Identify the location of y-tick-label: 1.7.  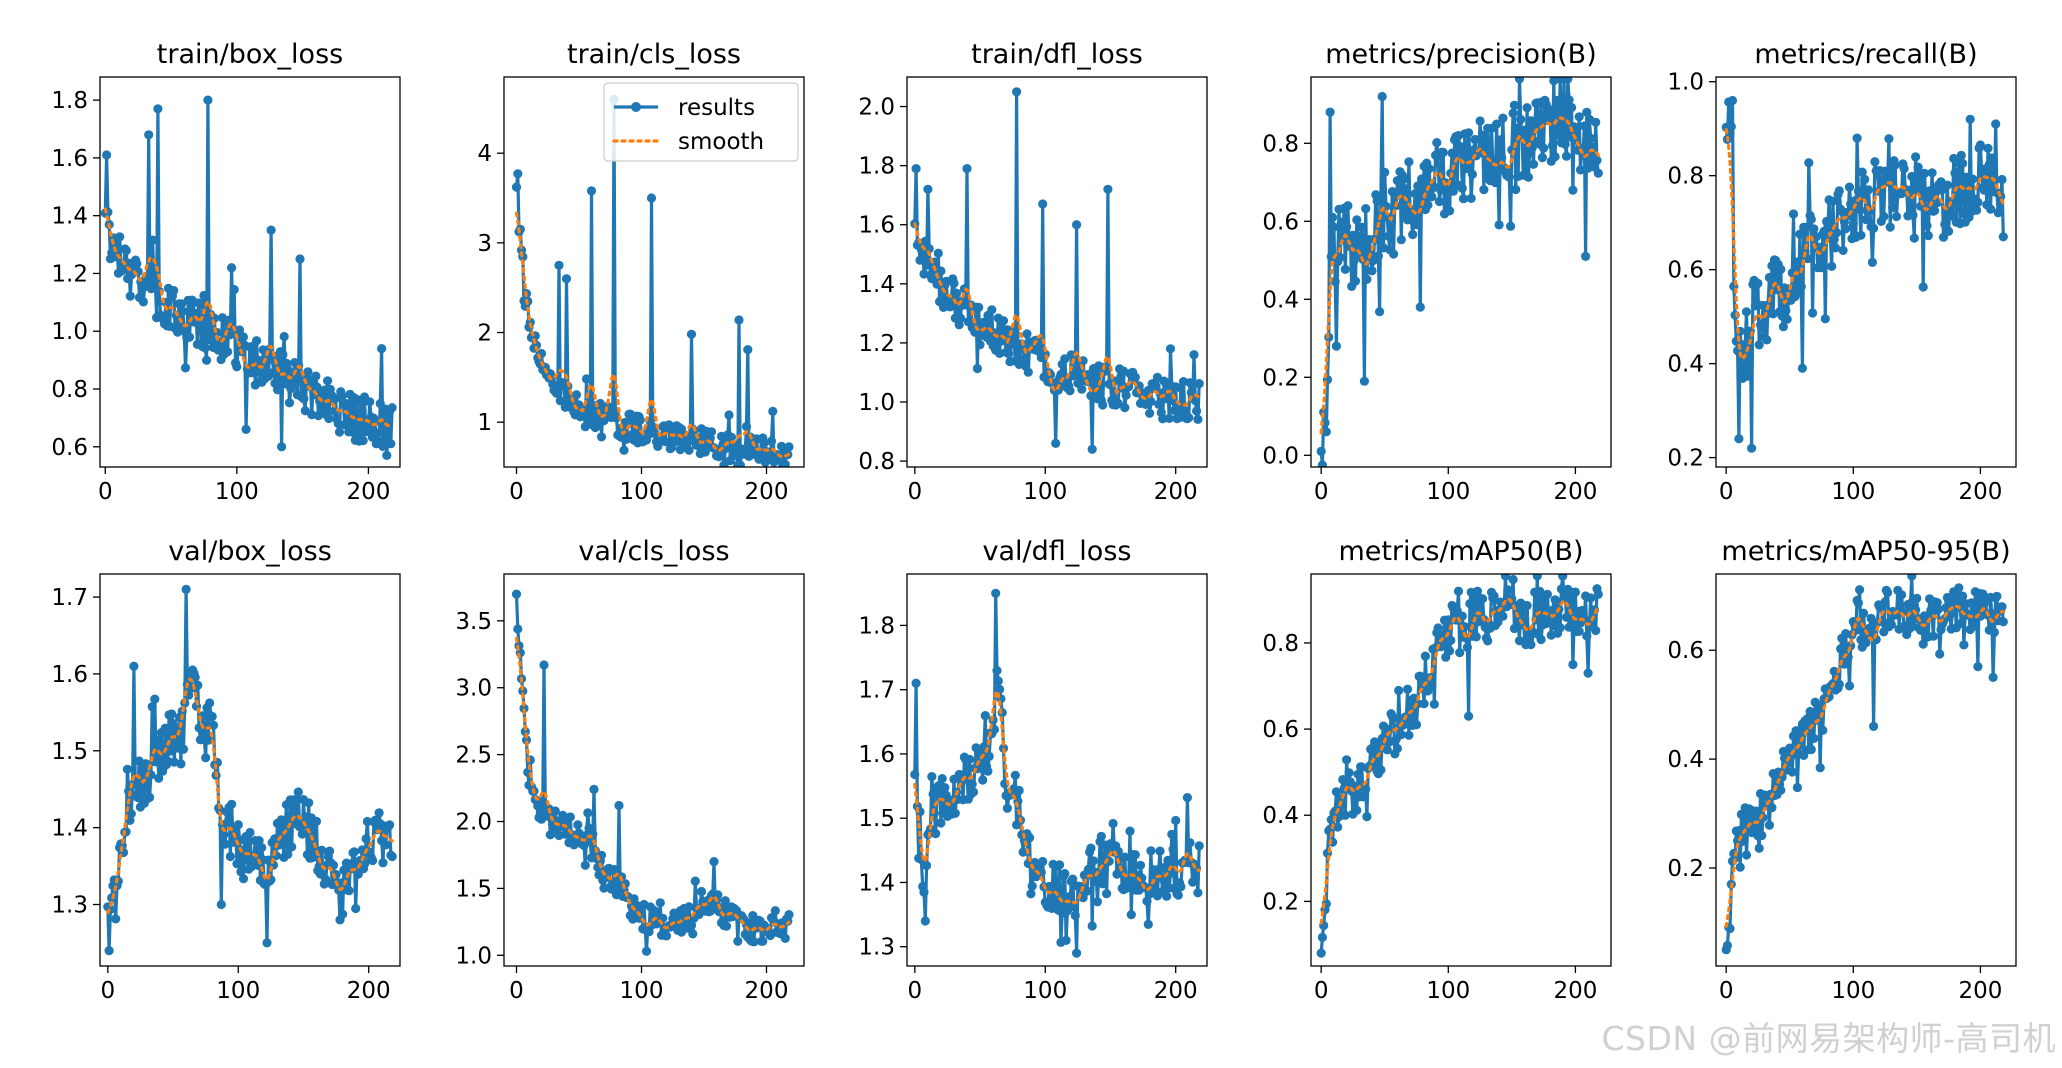
(69, 598).